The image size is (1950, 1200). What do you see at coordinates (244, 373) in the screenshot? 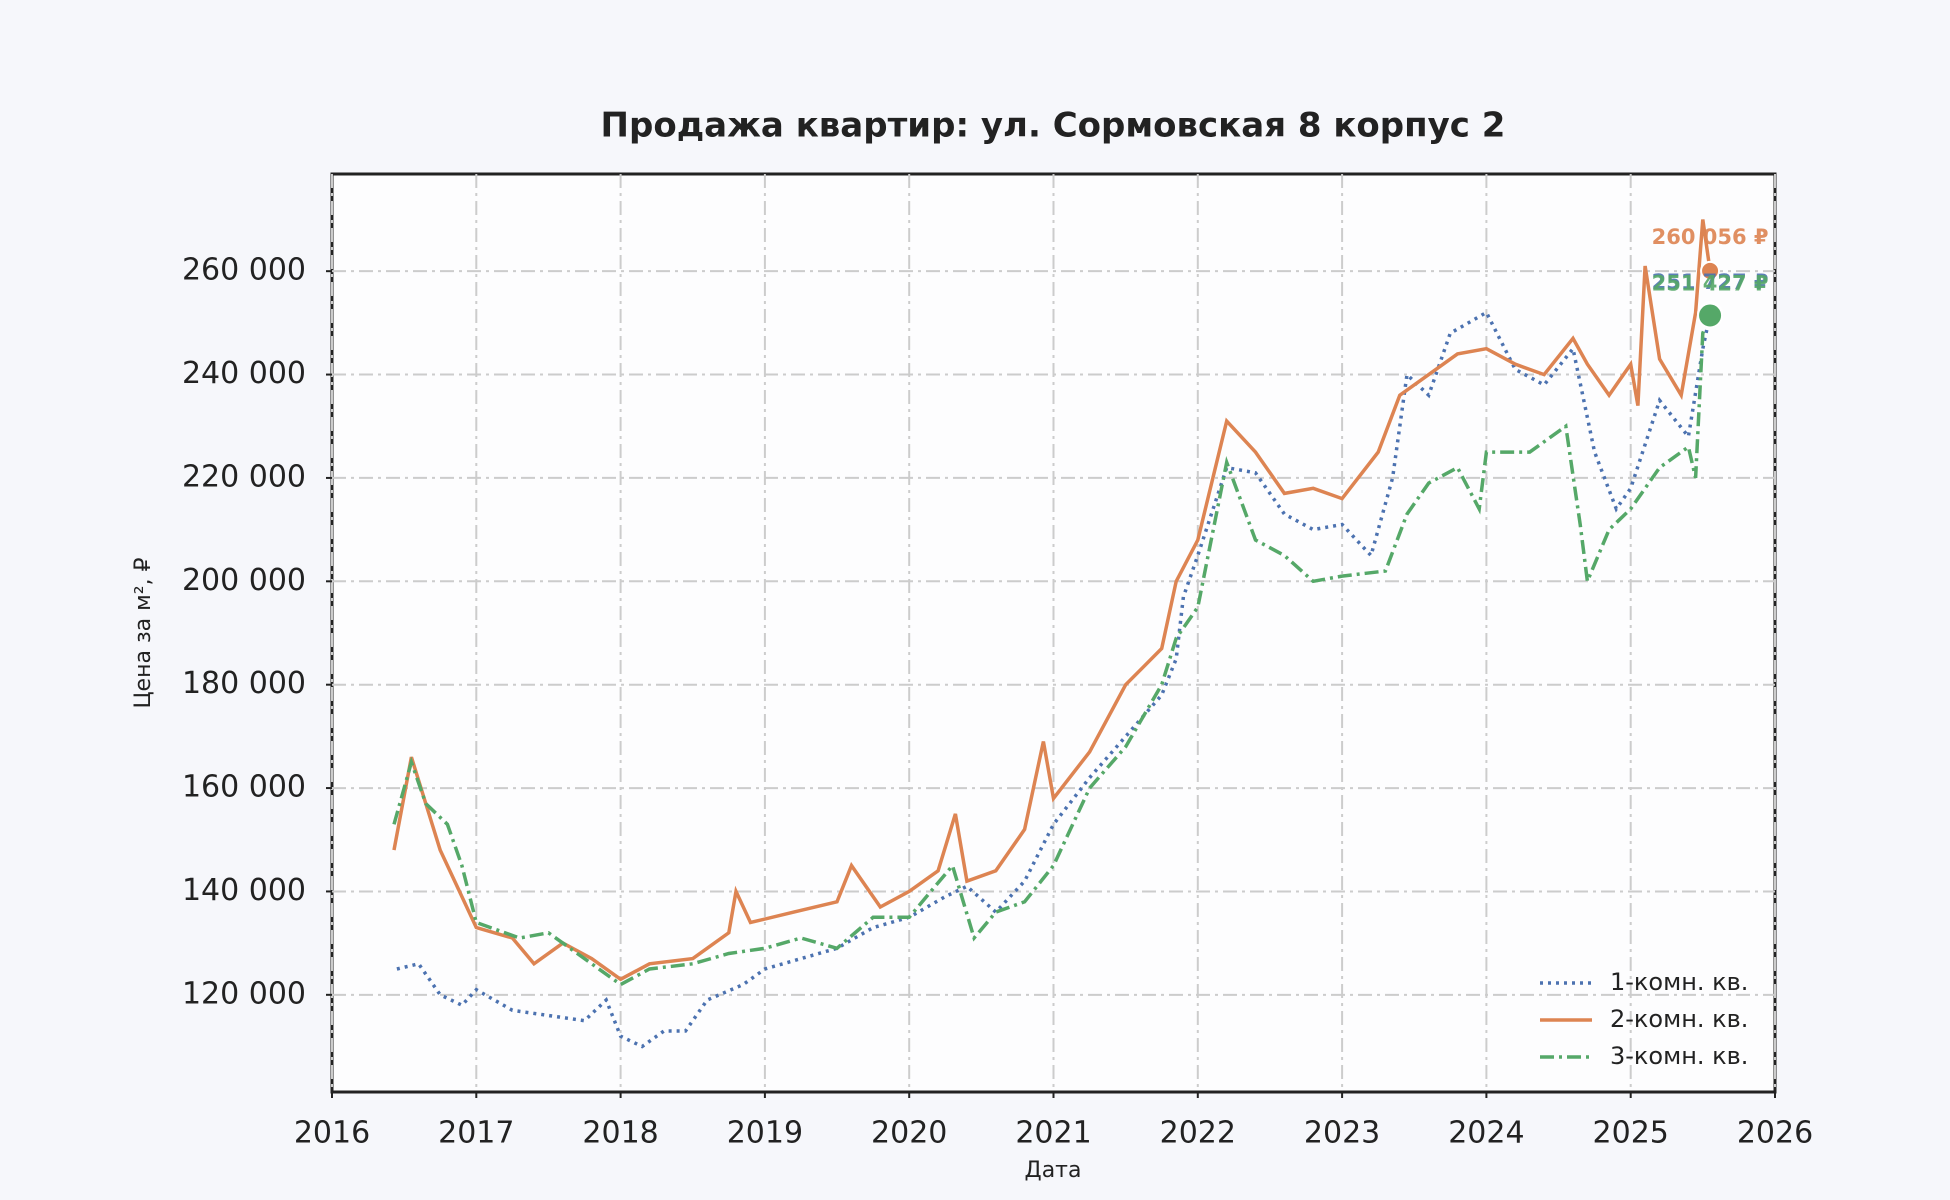
I see `y-tick-label: 240 000` at bounding box center [244, 373].